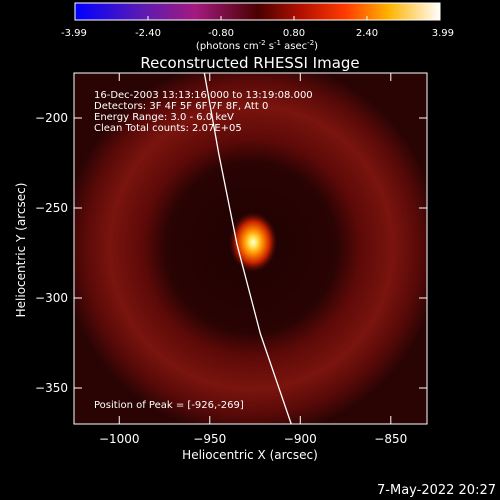 This screenshot has width=500, height=500. Describe the element at coordinates (168, 128) in the screenshot. I see `annotation-line: Clean Total counts: 2.07E+05` at that location.